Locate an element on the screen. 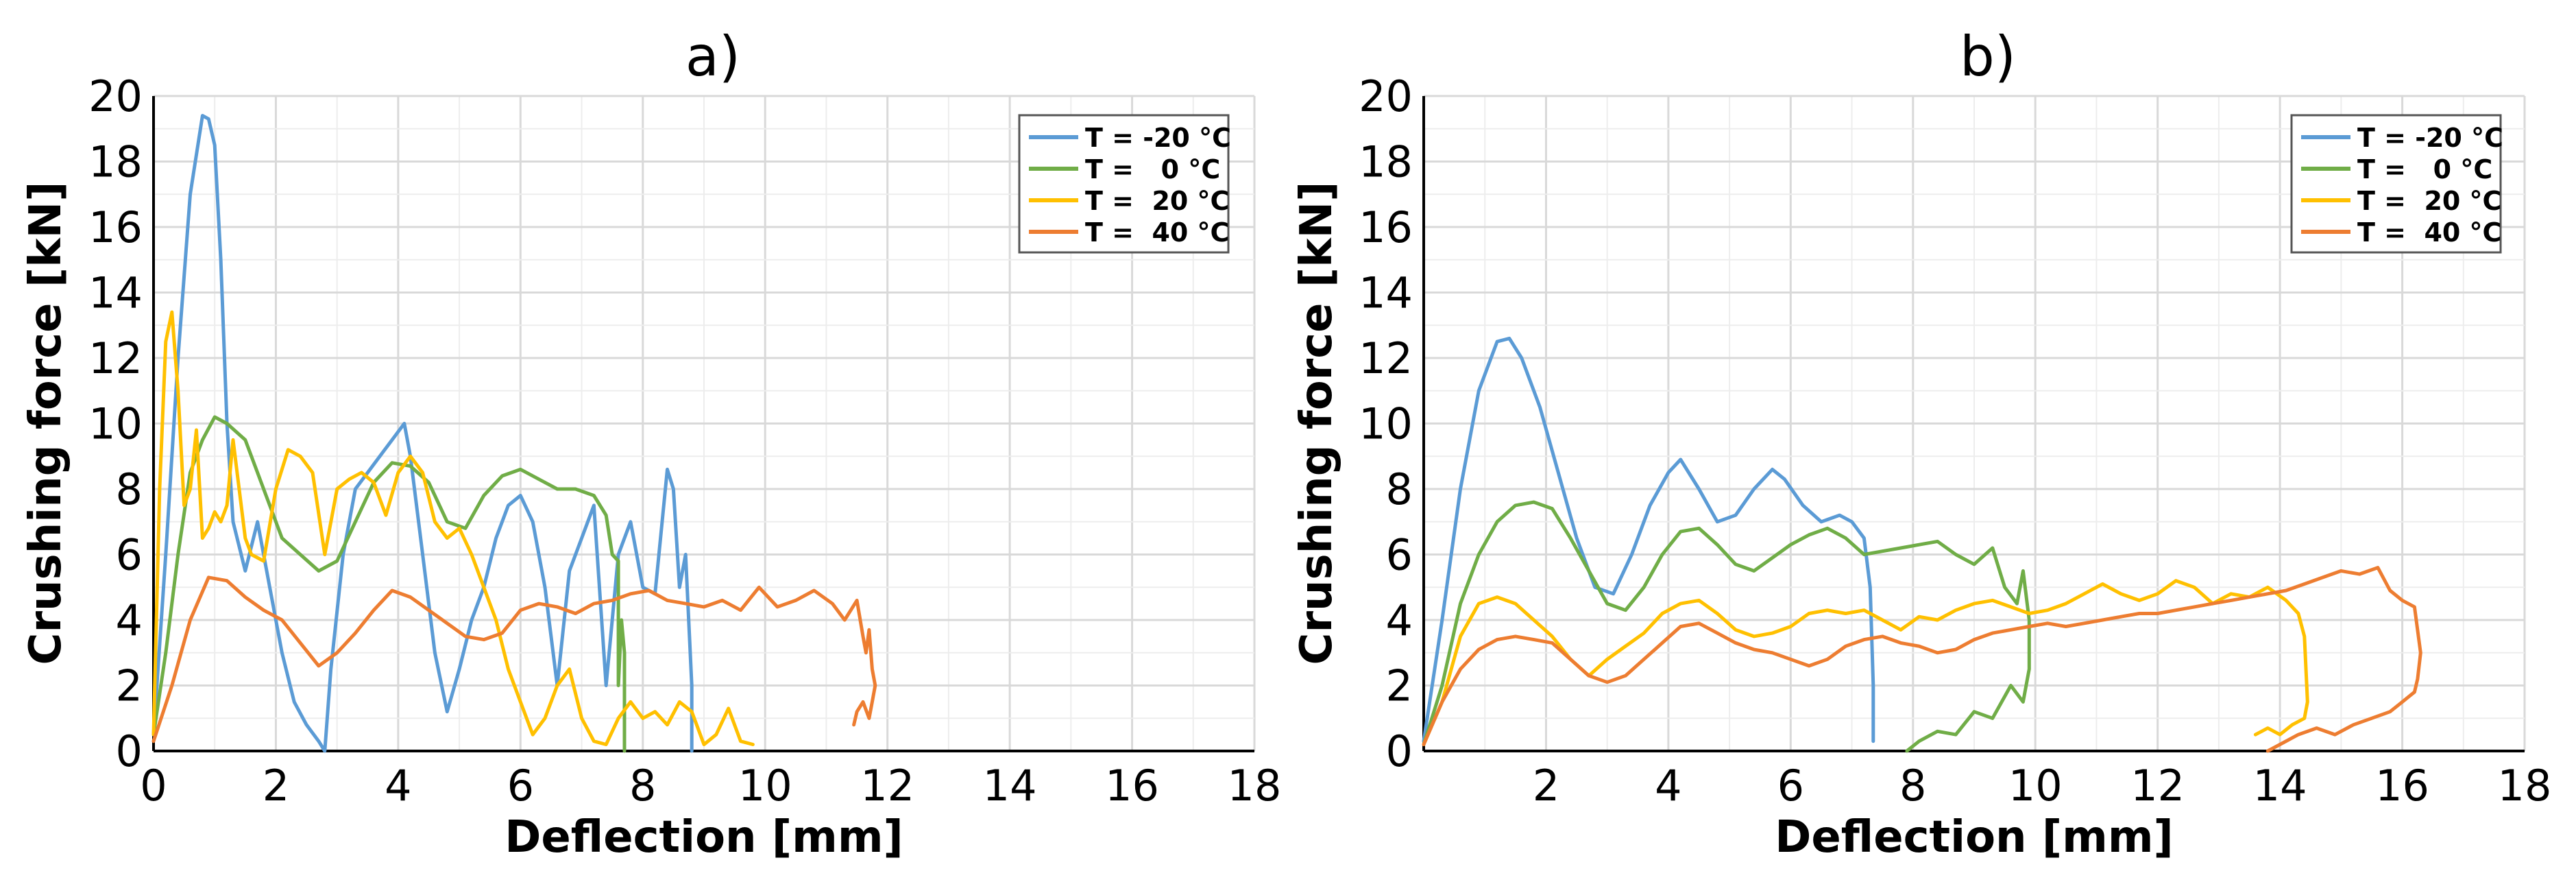 This screenshot has width=2576, height=882. x-tick-label: 0 is located at coordinates (153, 786).